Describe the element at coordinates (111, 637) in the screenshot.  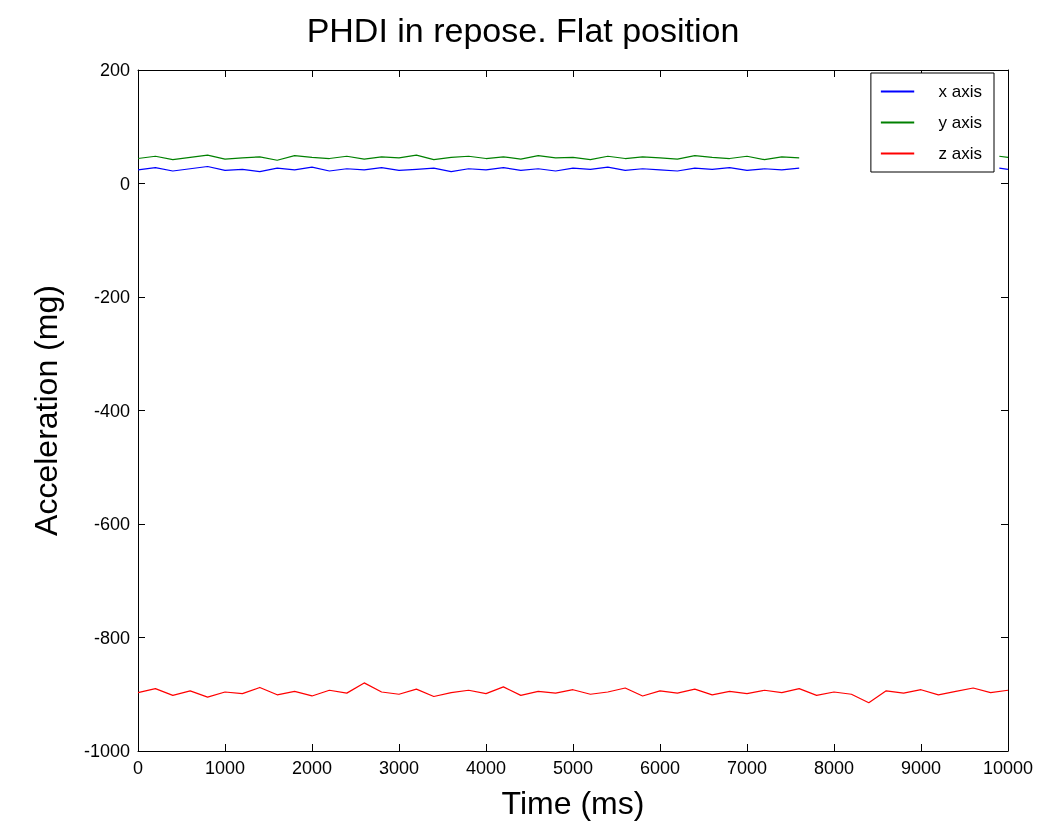
I see `y-tick-label: -800` at that location.